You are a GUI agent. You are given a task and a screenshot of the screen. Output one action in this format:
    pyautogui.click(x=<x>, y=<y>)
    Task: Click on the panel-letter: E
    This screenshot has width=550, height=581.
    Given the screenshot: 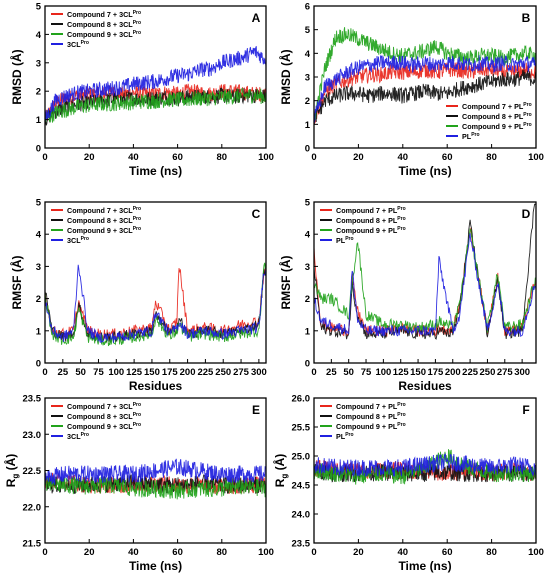 What is the action you would take?
    pyautogui.click(x=256, y=410)
    